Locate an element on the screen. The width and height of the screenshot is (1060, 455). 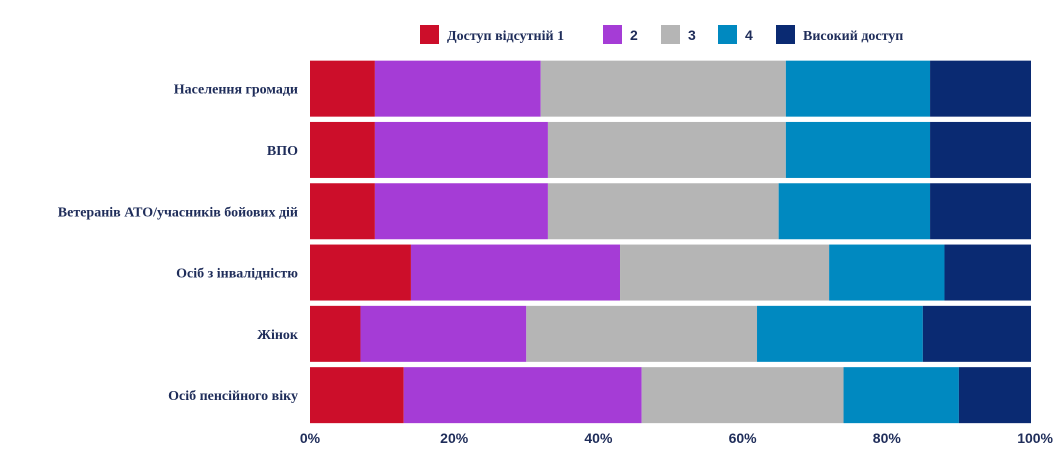
x-tick-label: 60% is located at coordinates (743, 438).